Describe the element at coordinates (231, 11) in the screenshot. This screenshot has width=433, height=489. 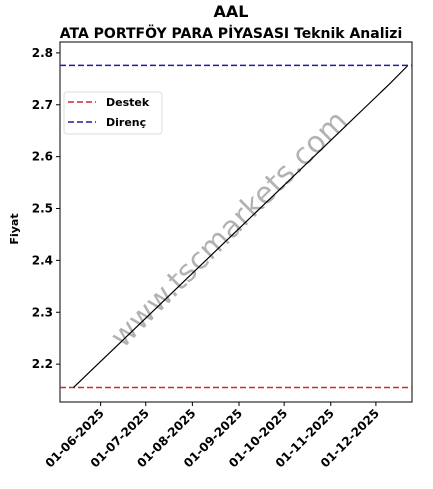
I see `chart-title: AAL` at that location.